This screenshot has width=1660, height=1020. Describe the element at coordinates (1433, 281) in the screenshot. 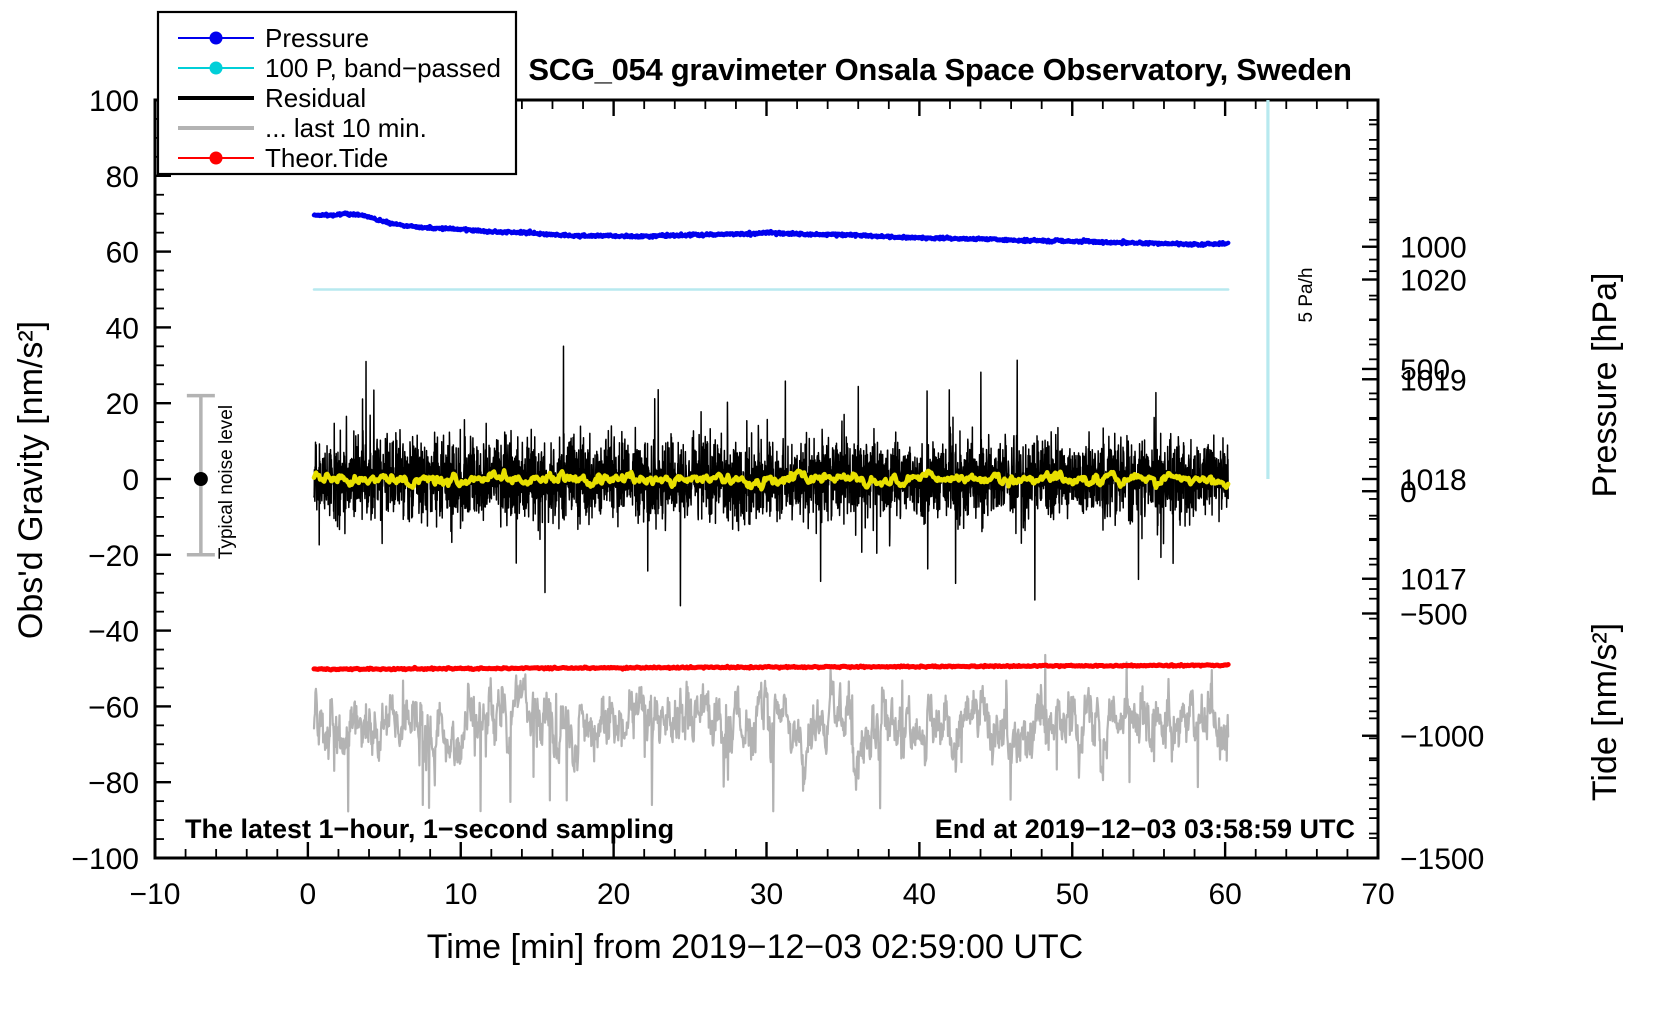

I see `y-tick-label-right: 1020` at that location.